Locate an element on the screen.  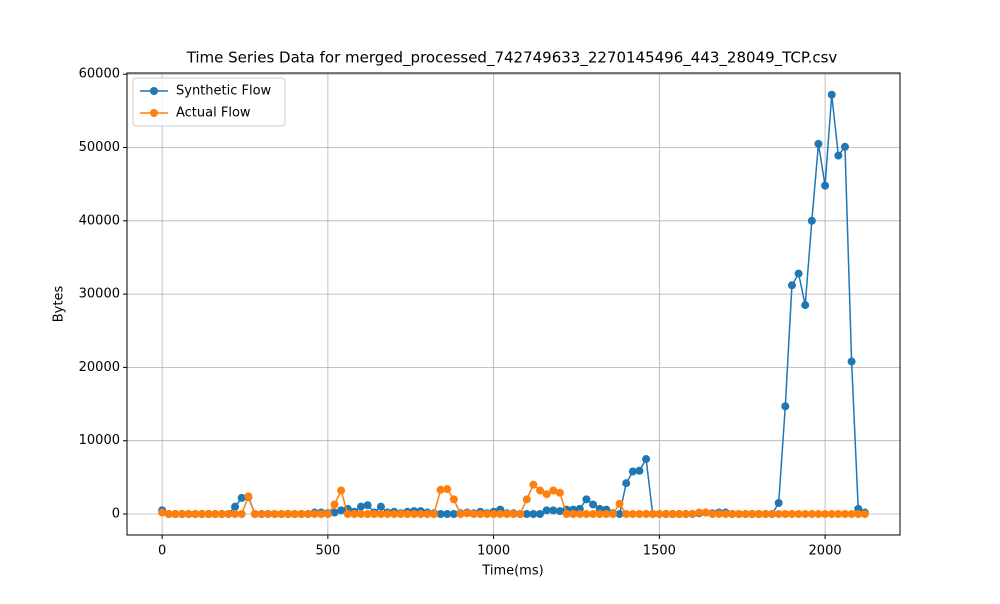
x-tick-label: 1500 is located at coordinates (659, 551).